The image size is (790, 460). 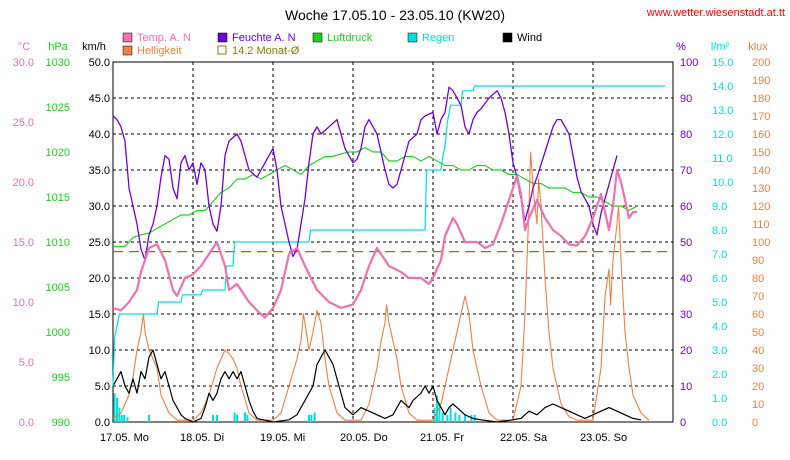 What do you see at coordinates (99, 207) in the screenshot?
I see `wind-tick-label: 30.0` at bounding box center [99, 207].